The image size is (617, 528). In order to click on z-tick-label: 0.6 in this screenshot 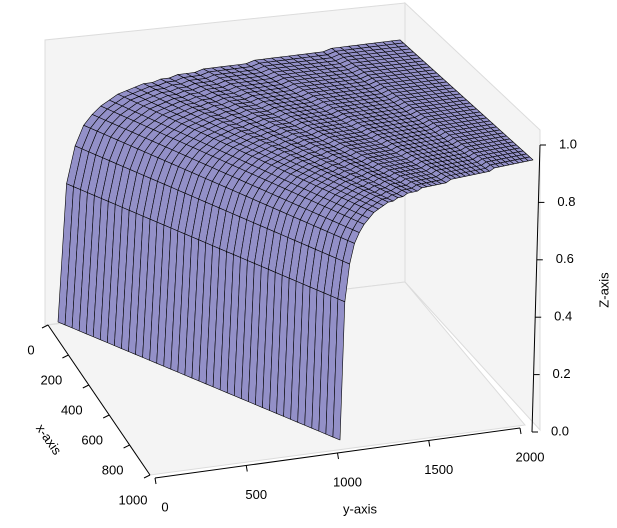, I will do `click(565, 258)`.